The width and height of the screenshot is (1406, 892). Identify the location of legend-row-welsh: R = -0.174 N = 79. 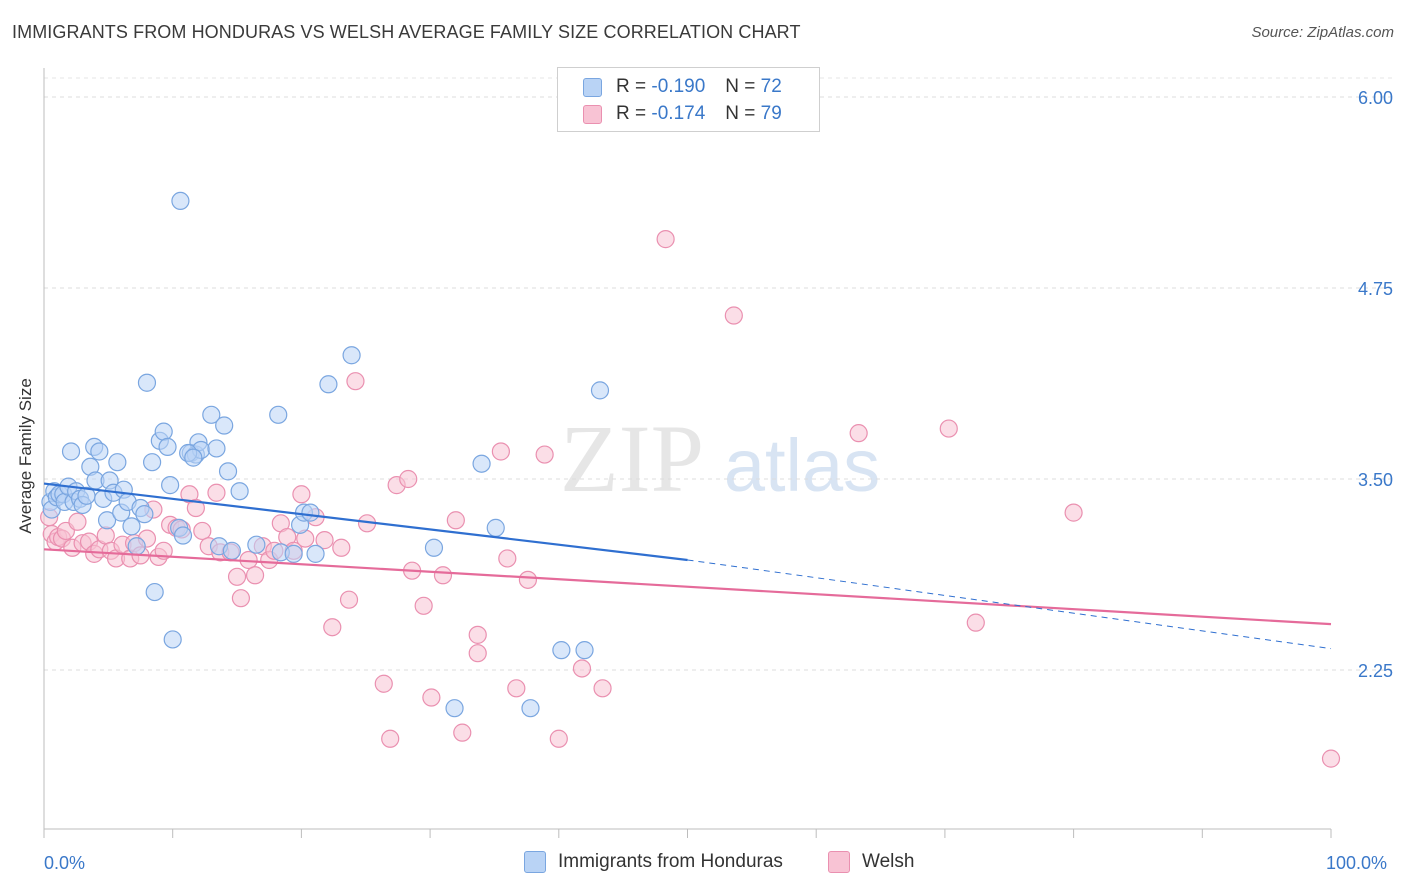
(682, 114).